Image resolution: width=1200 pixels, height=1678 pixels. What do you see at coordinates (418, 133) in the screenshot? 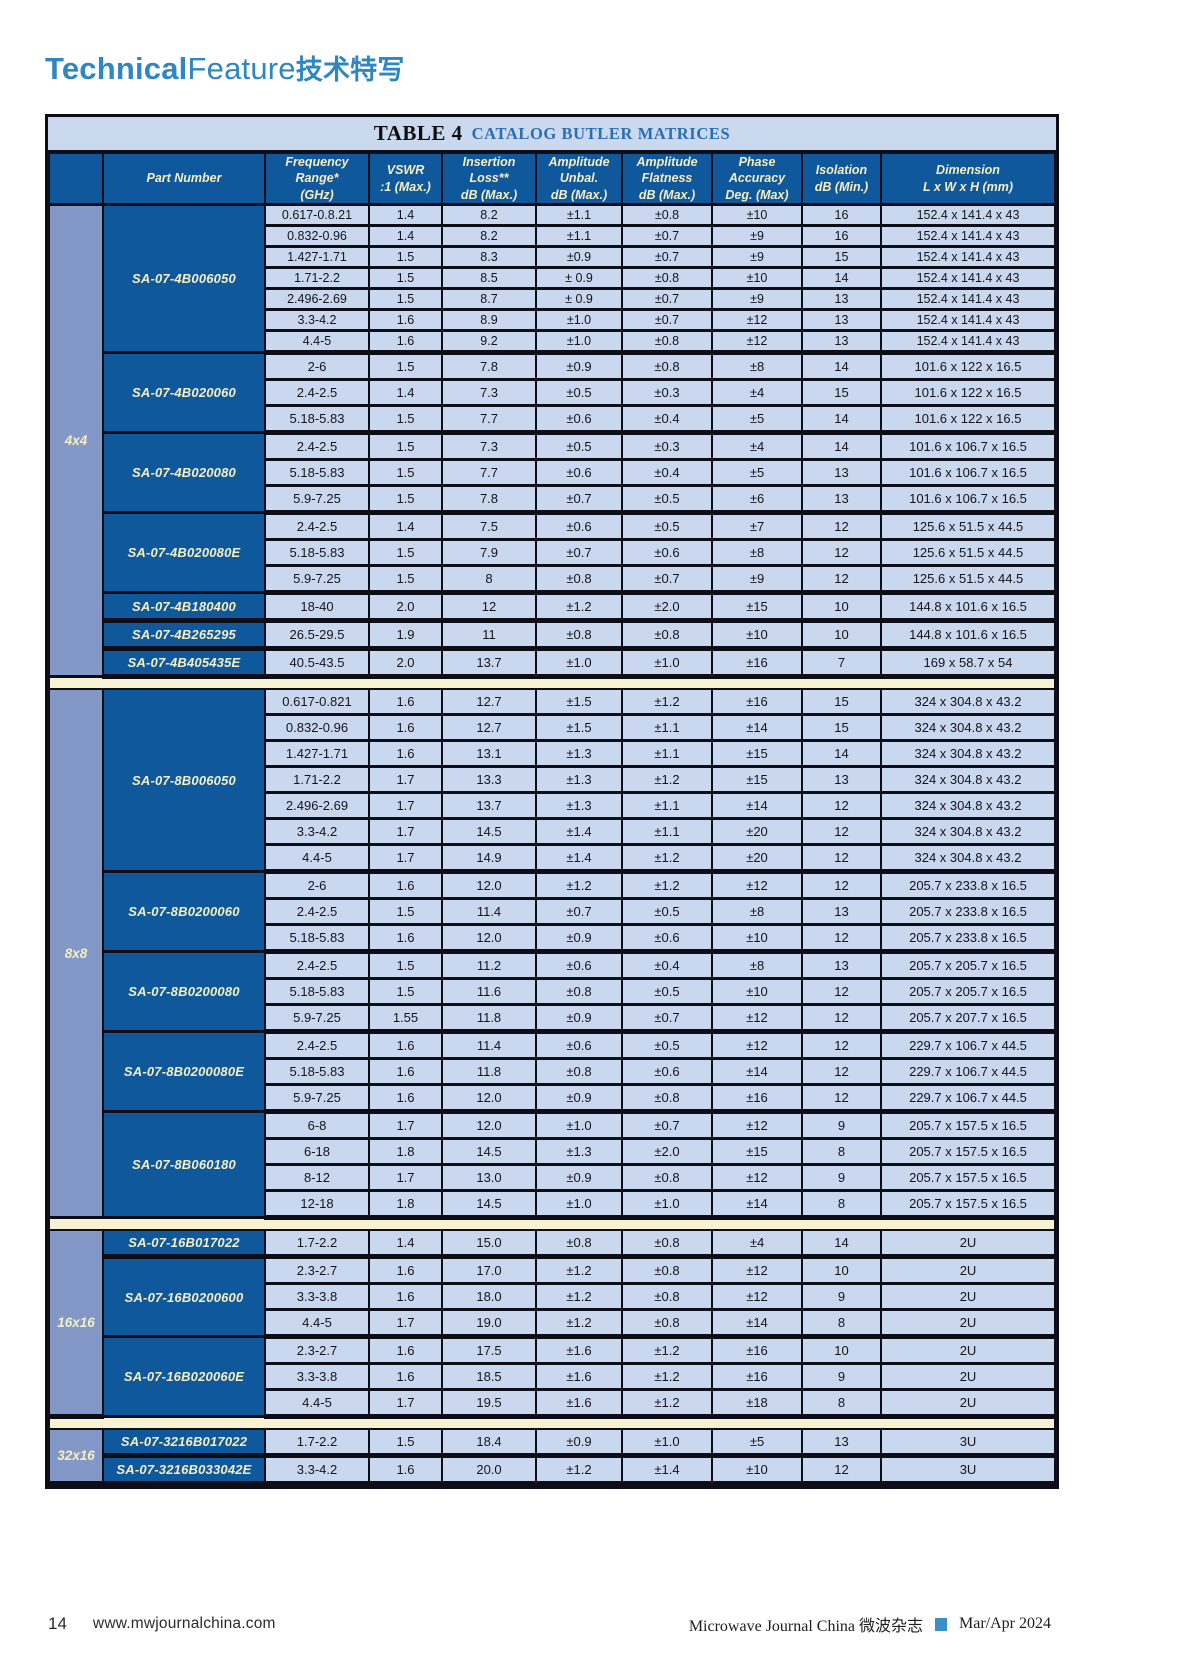
I see `table-number: TABLE 4` at bounding box center [418, 133].